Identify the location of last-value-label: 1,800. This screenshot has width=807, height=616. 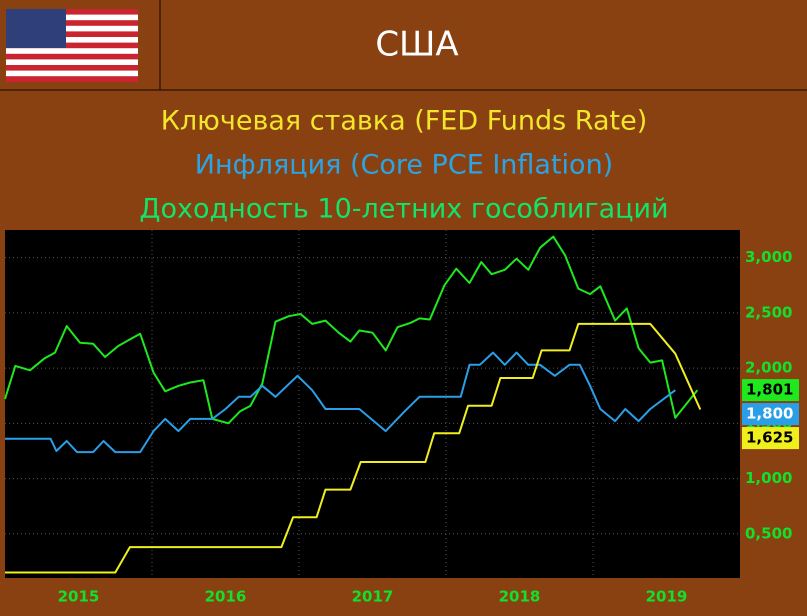
(769, 414).